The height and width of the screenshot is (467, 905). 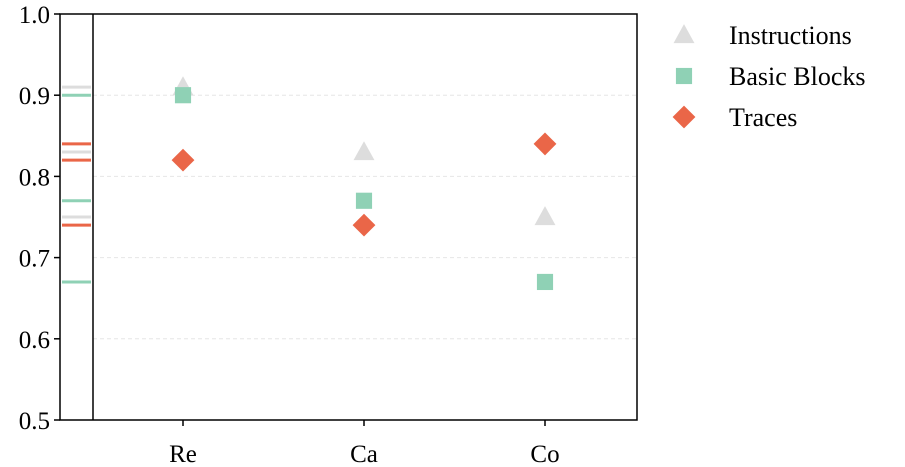 I want to click on y-tick-label-0.9: 0.9, so click(x=34, y=96).